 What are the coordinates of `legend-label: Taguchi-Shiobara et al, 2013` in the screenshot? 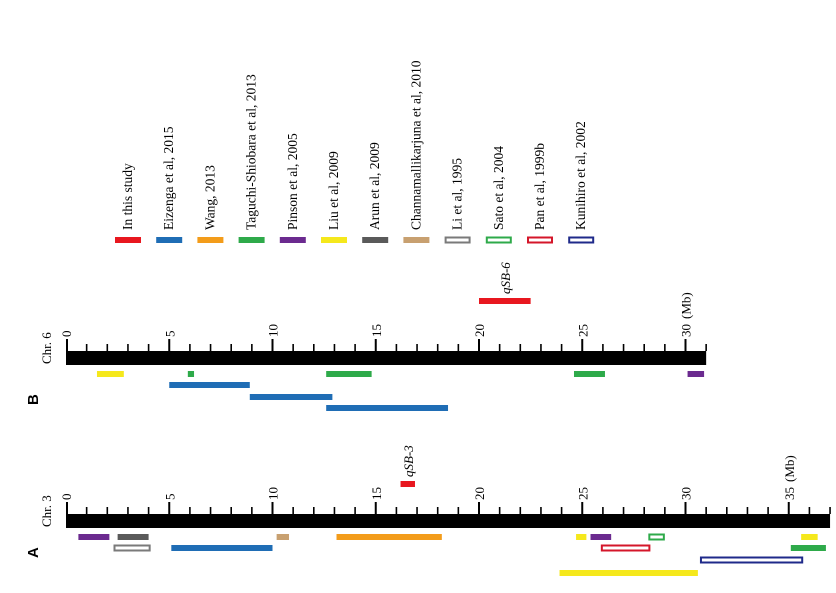 It's located at (251, 152).